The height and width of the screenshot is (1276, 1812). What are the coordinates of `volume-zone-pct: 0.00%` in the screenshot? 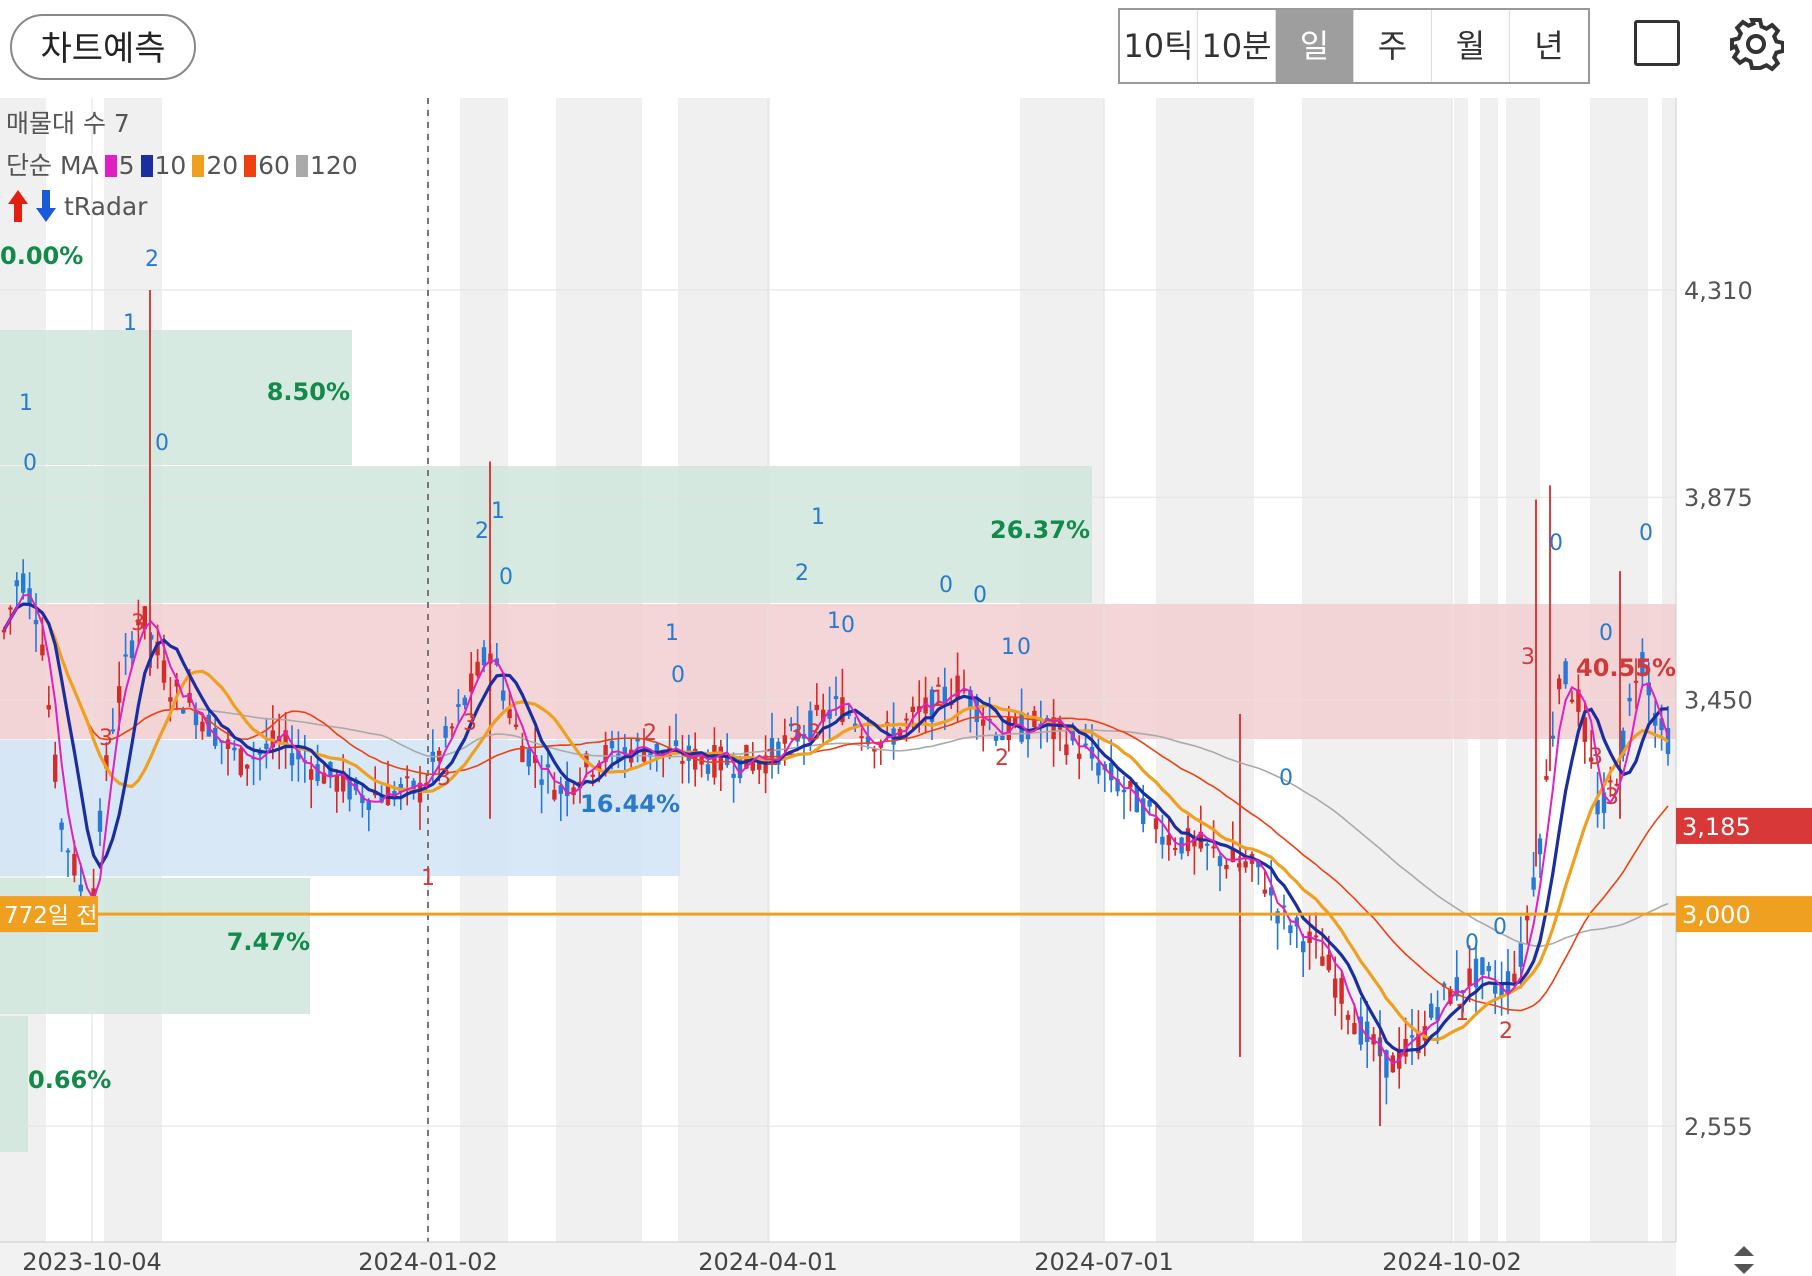 It's located at (41, 256).